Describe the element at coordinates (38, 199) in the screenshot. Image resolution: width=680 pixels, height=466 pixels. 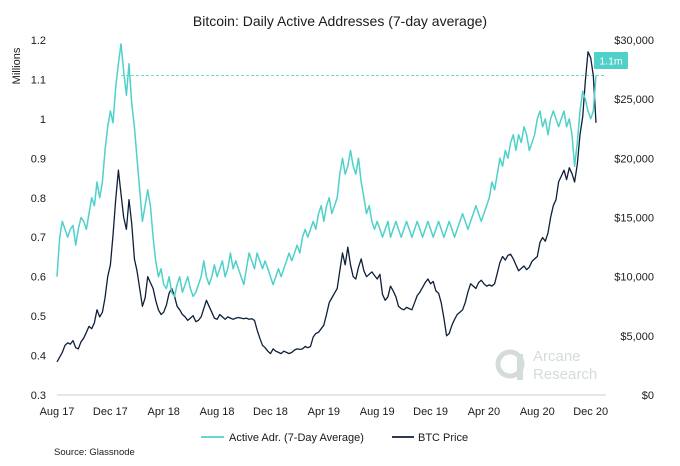
I see `left-tick-label: 0.8` at that location.